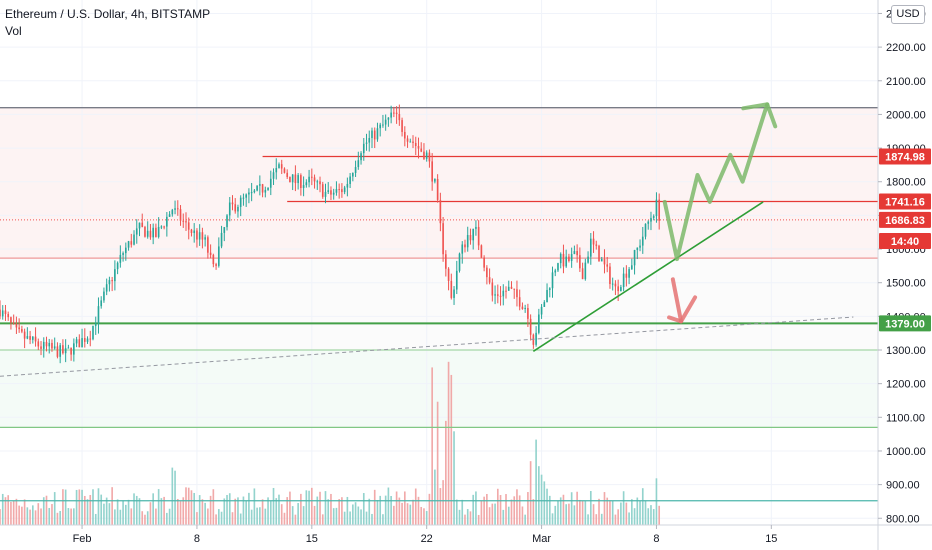 This screenshot has height=550, width=932. I want to click on price-tag-label: 1741.16, so click(905, 203).